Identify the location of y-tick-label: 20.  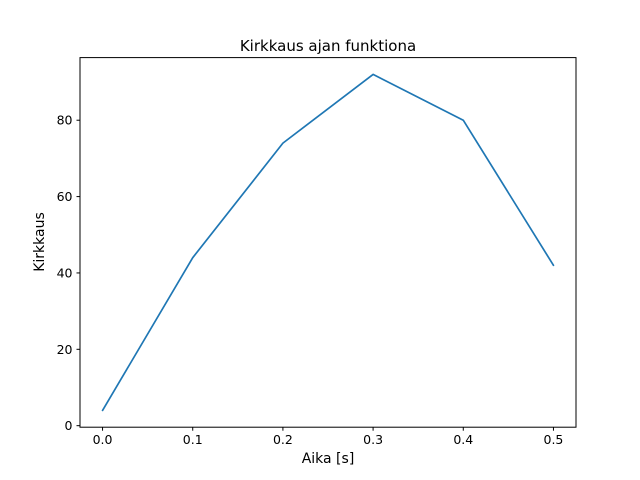
(65, 349).